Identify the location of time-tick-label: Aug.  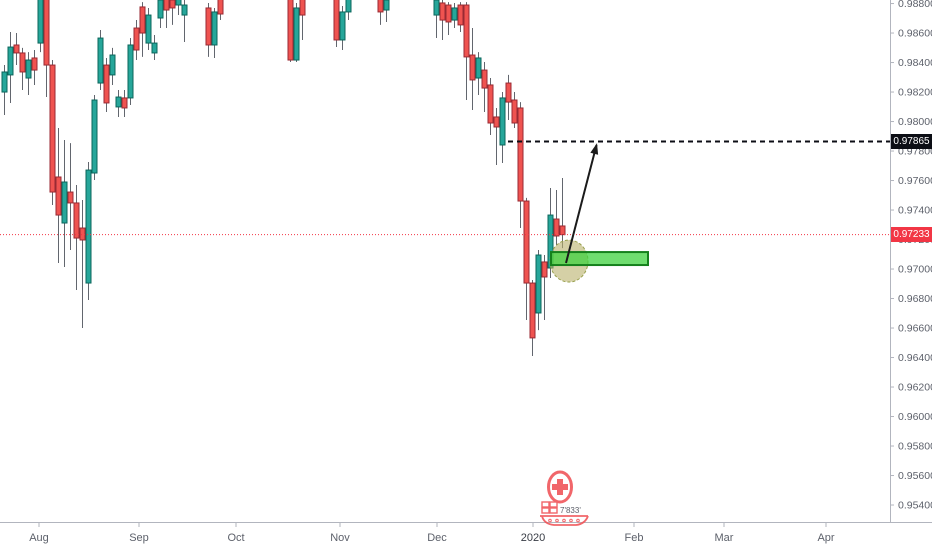
(39, 538).